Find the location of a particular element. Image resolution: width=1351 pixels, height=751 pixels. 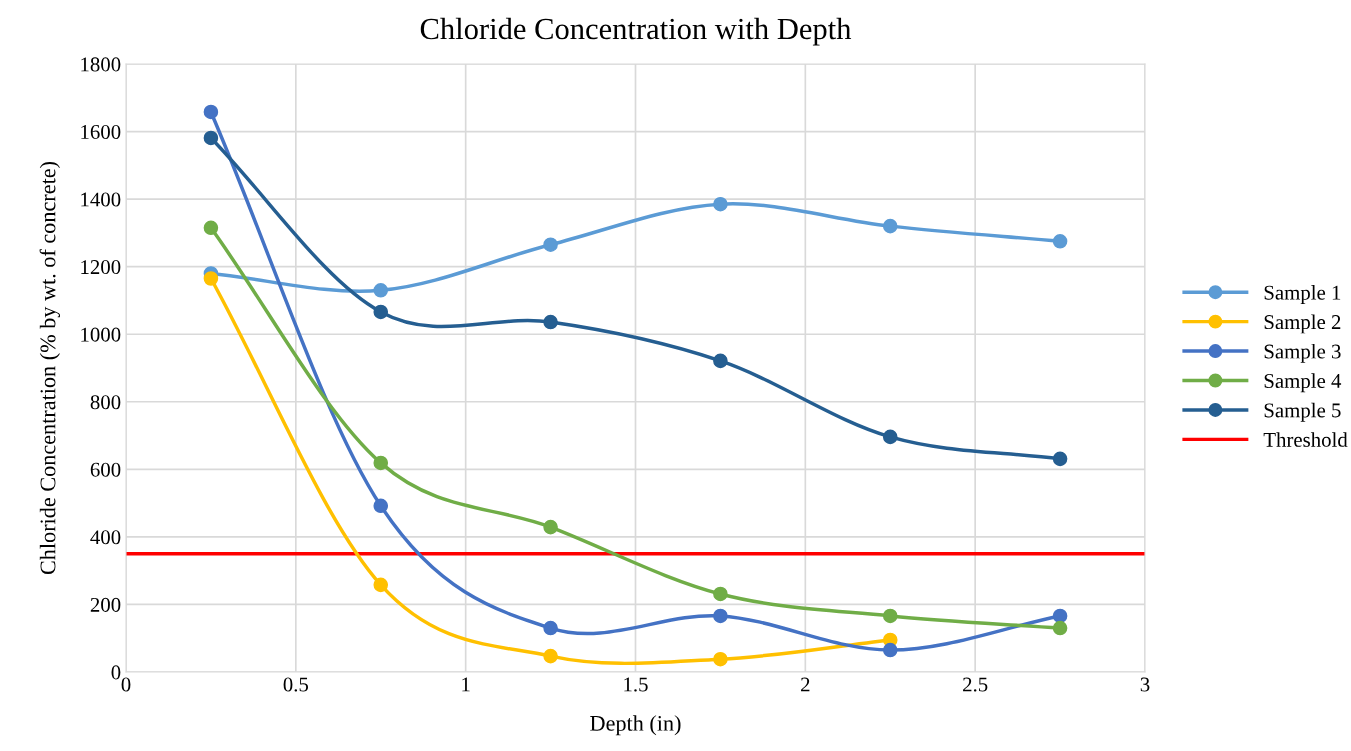

legend-label: Sample 5 is located at coordinates (1302, 412).